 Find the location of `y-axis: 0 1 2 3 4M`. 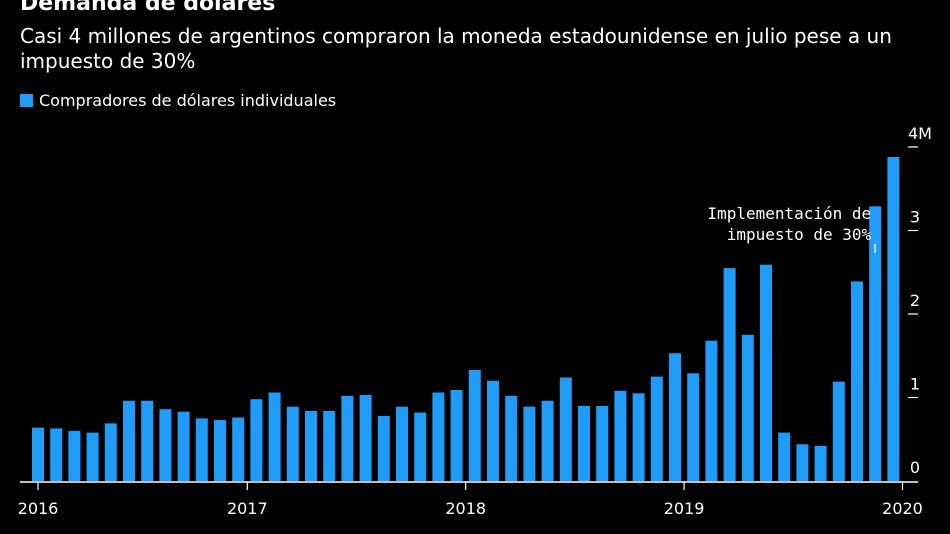

y-axis: 0 1 2 3 4M is located at coordinates (920, 300).